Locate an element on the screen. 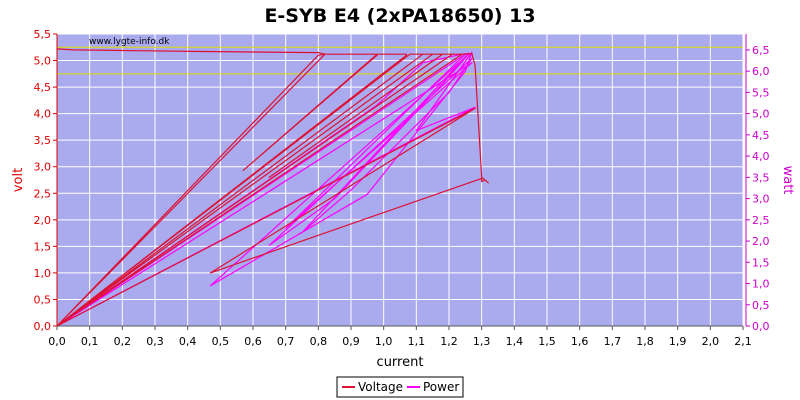 This screenshot has width=800, height=400. x-tick-label: 0,2 is located at coordinates (123, 341).